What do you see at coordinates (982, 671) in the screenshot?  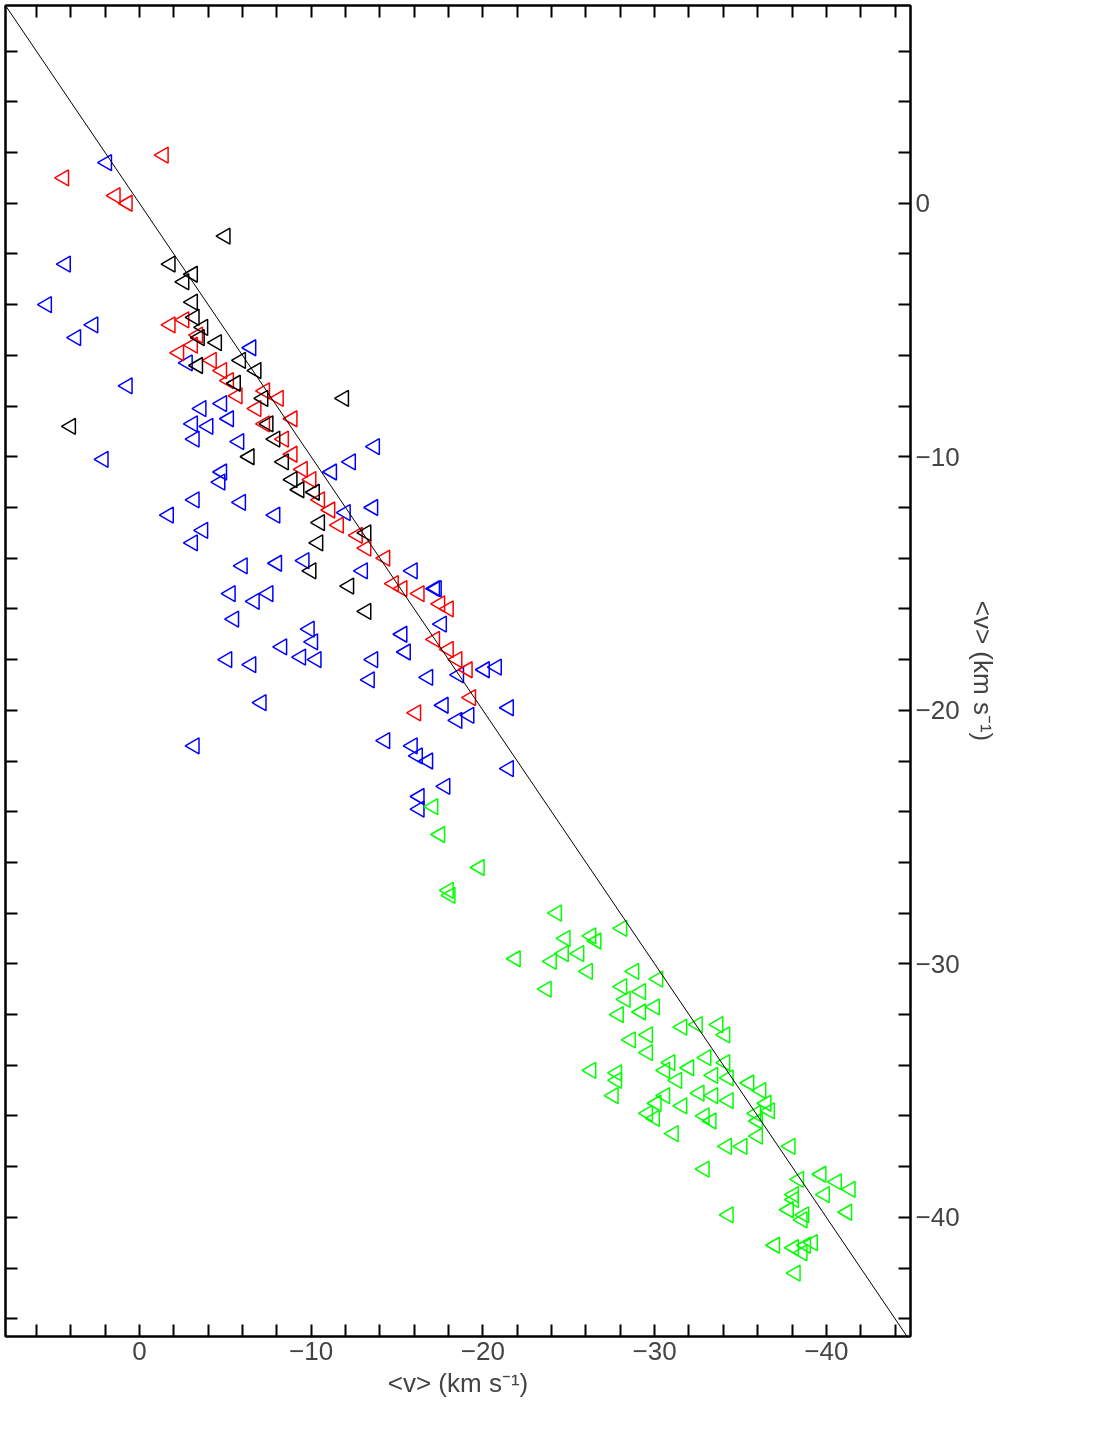 I see `y-axis-title: <v> (km s⁻¹)` at bounding box center [982, 671].